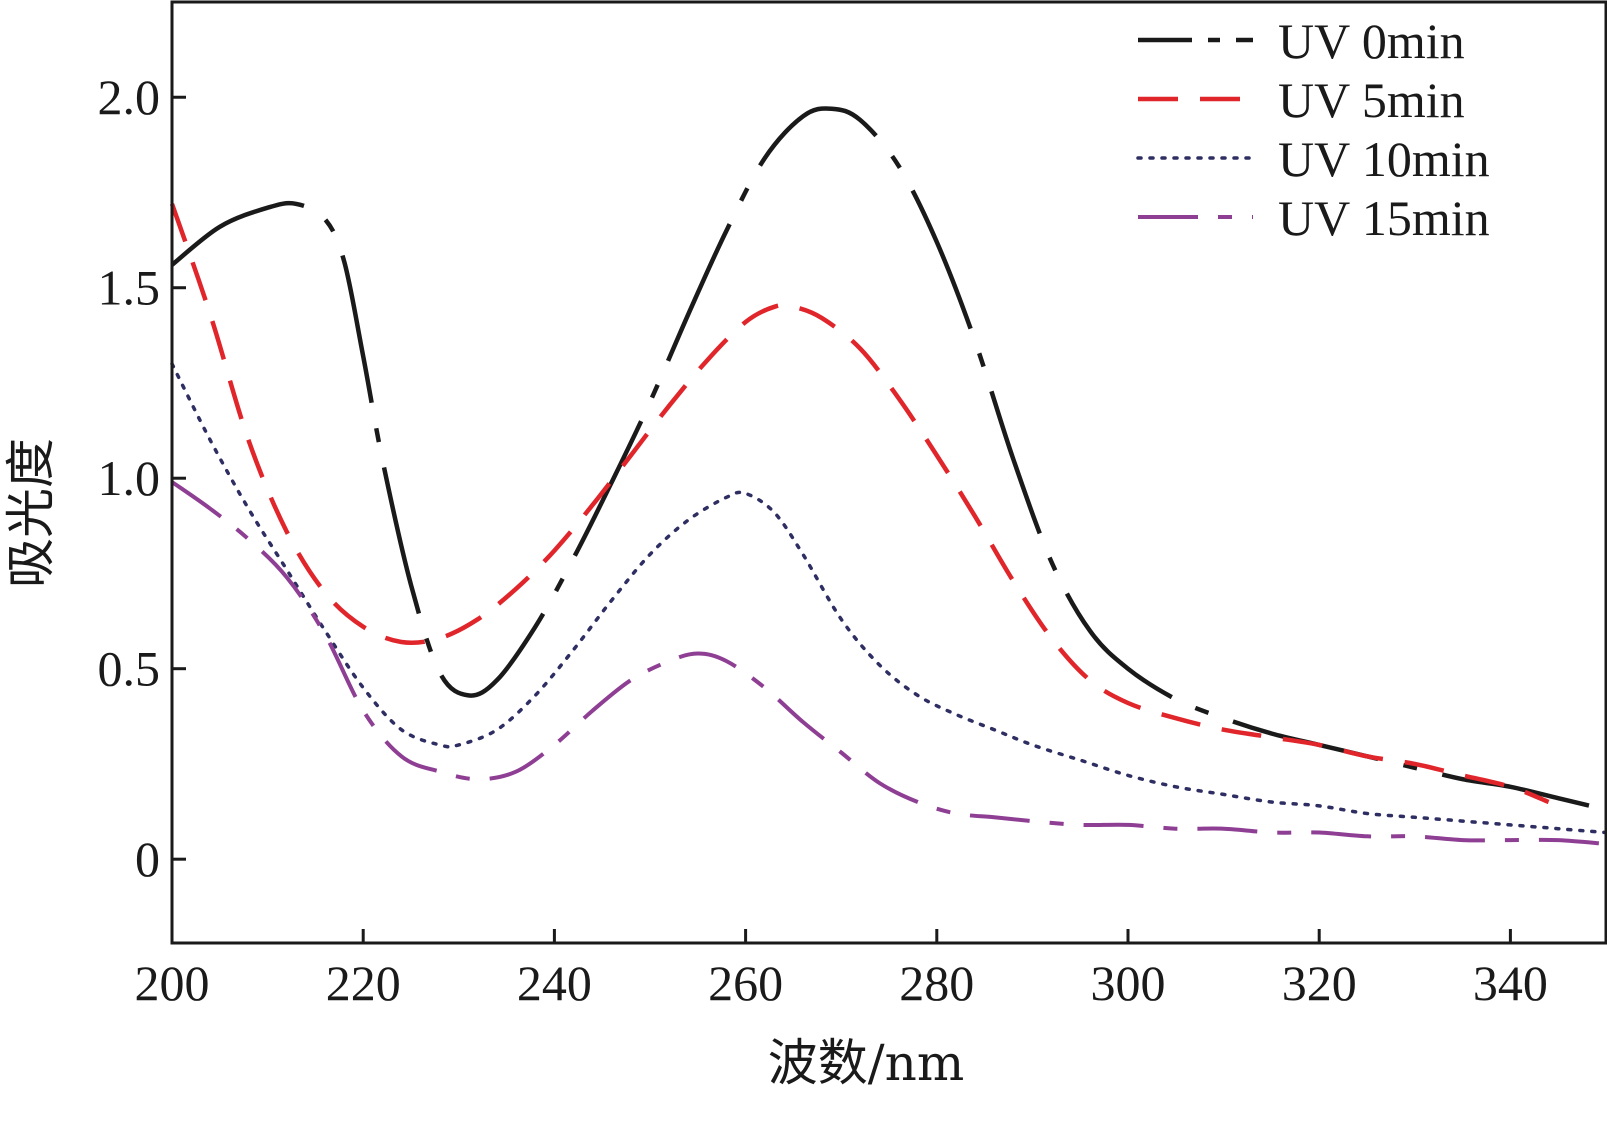 The height and width of the screenshot is (1125, 1607). I want to click on x-tick-label: 220, so click(363, 983).